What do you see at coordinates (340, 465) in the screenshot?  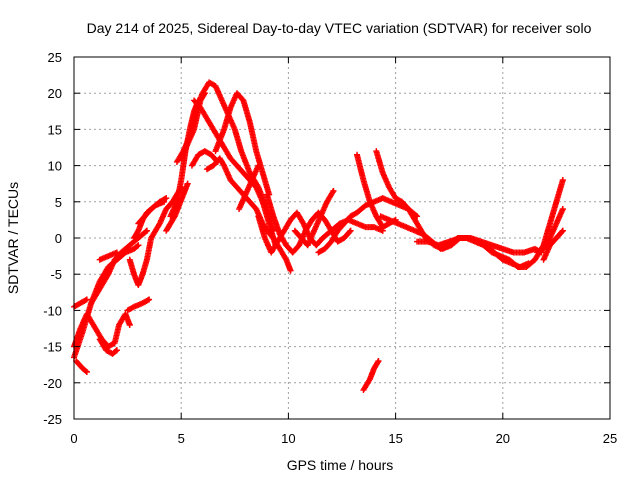 I see `x-axis-label: GPS time / hours` at bounding box center [340, 465].